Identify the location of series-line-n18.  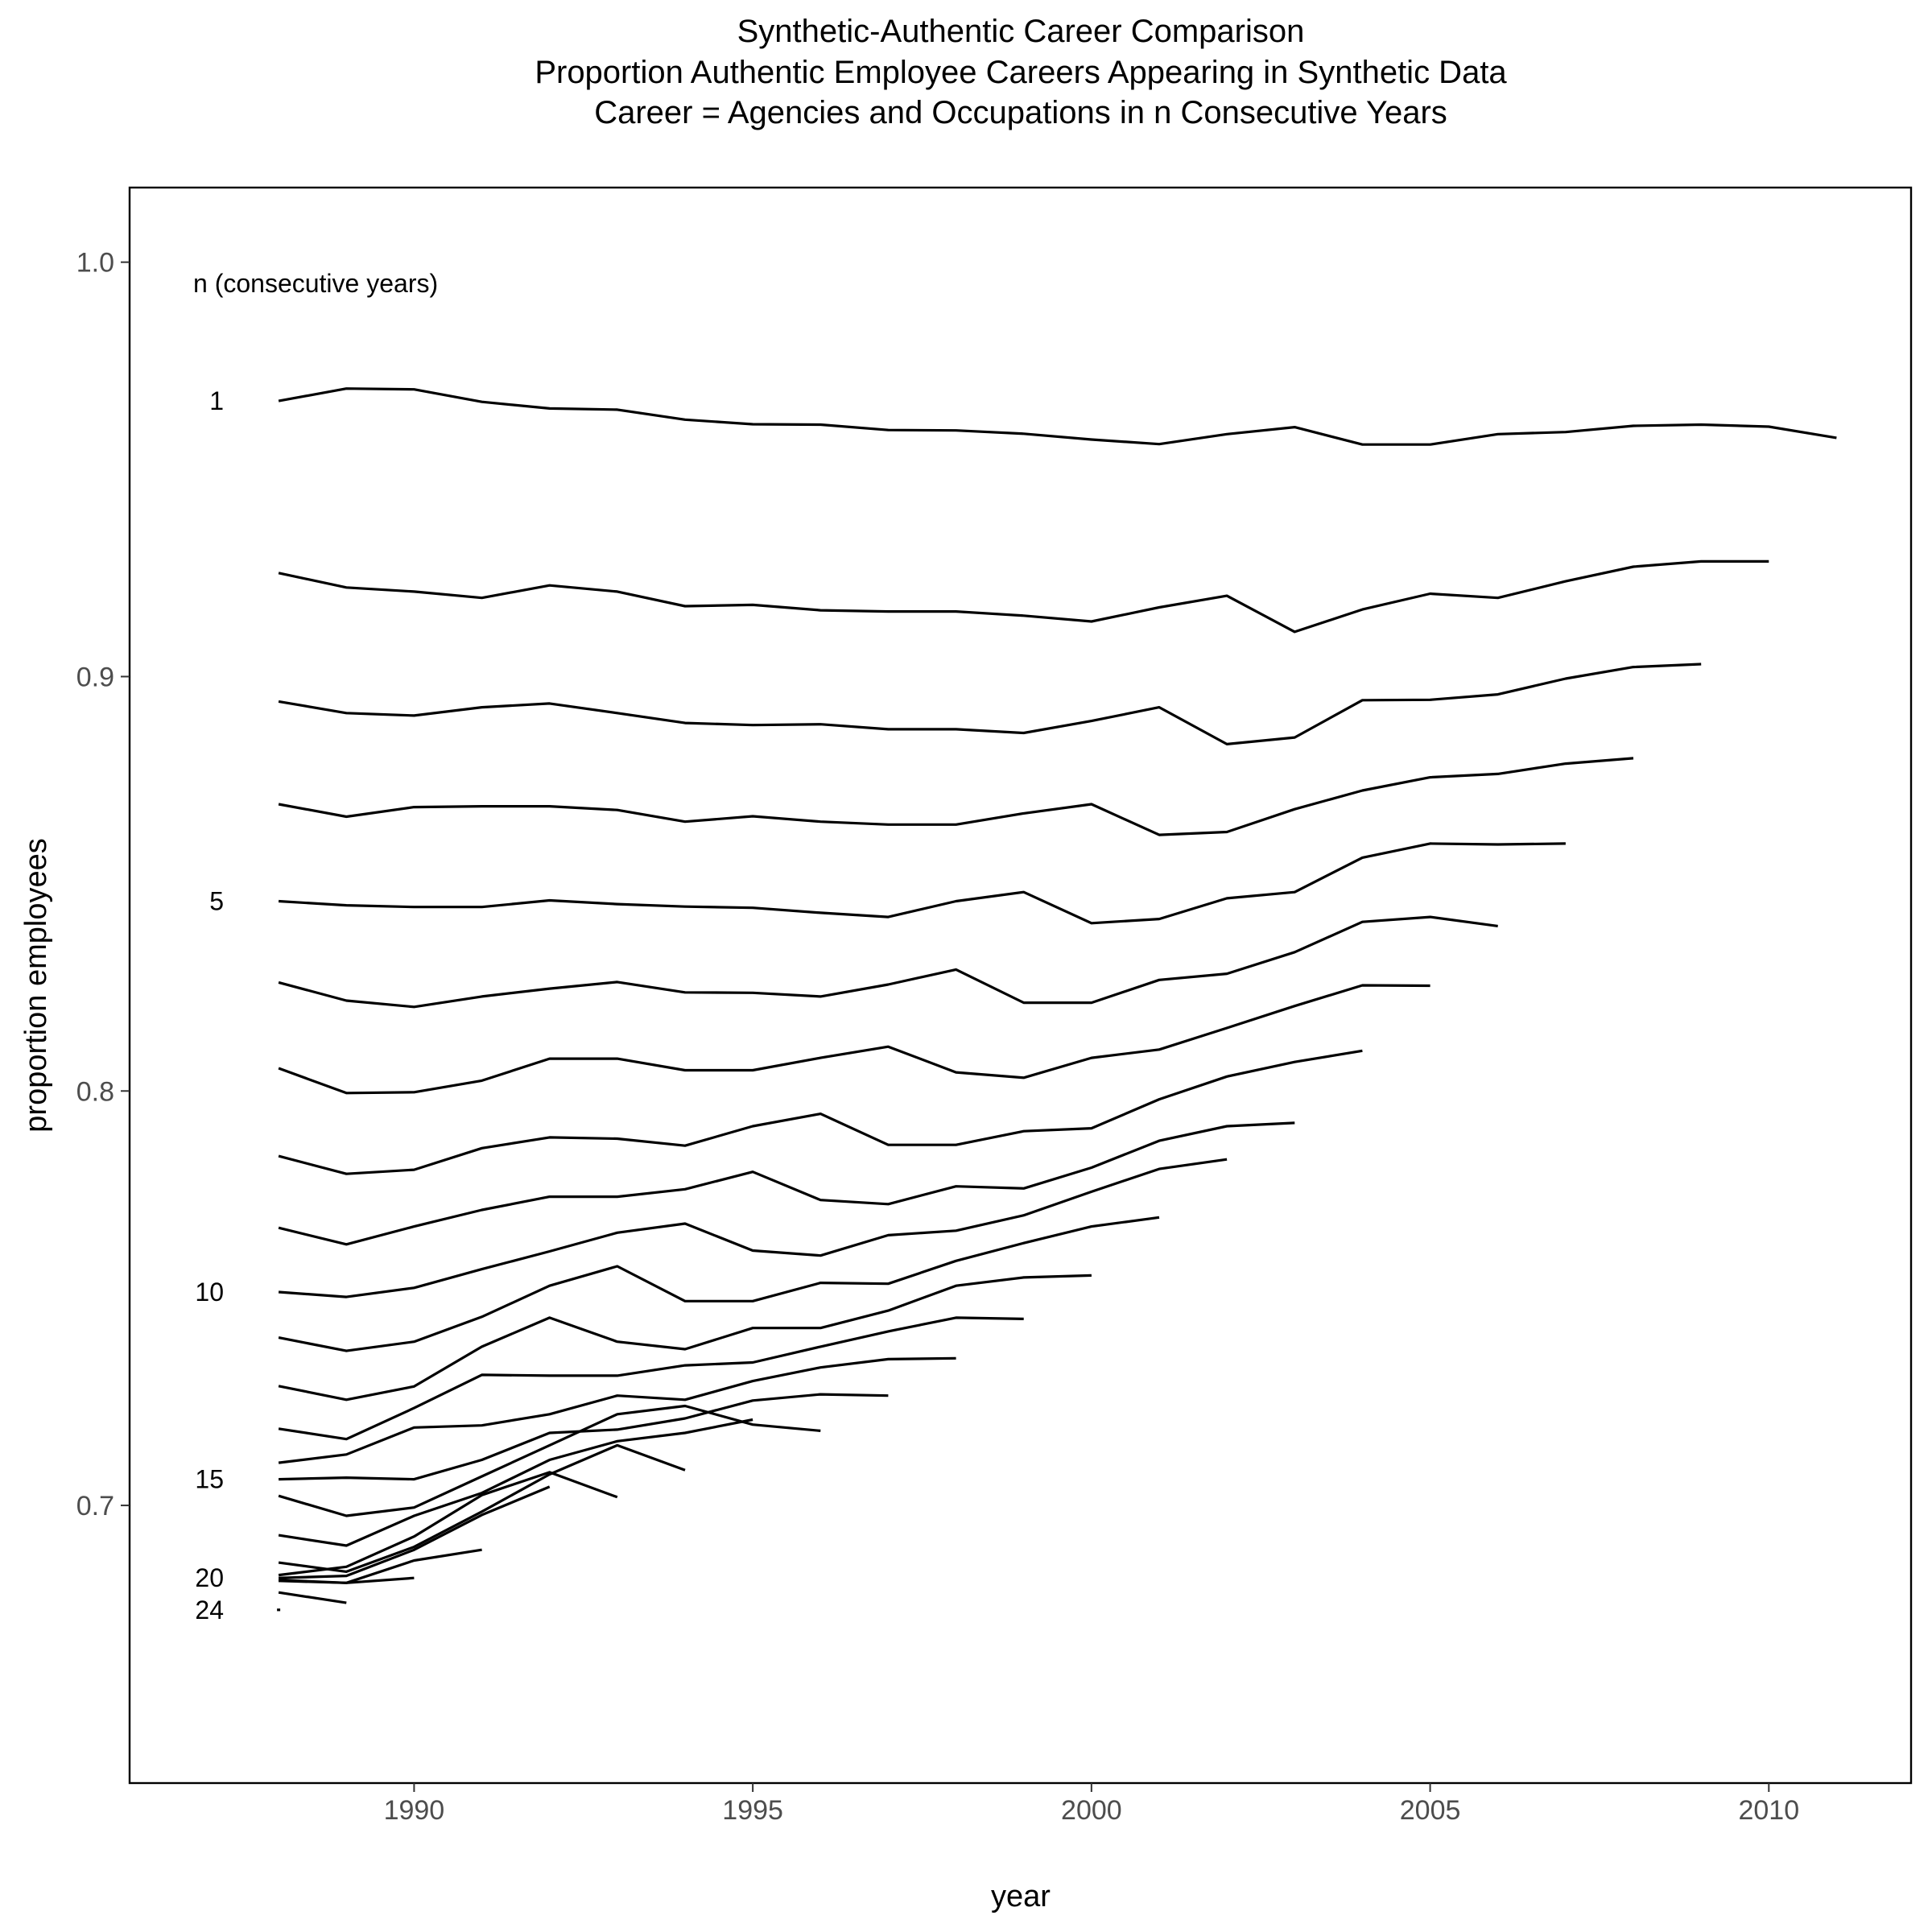
(482, 1508).